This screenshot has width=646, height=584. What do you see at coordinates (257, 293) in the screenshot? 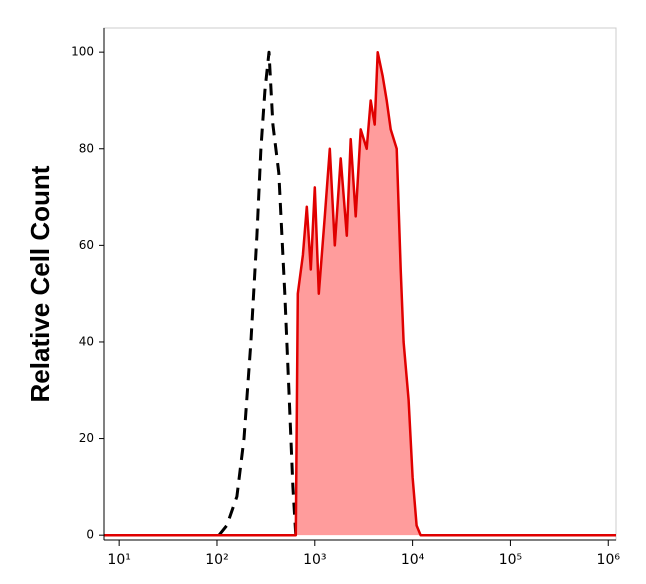
I see `line` at bounding box center [257, 293].